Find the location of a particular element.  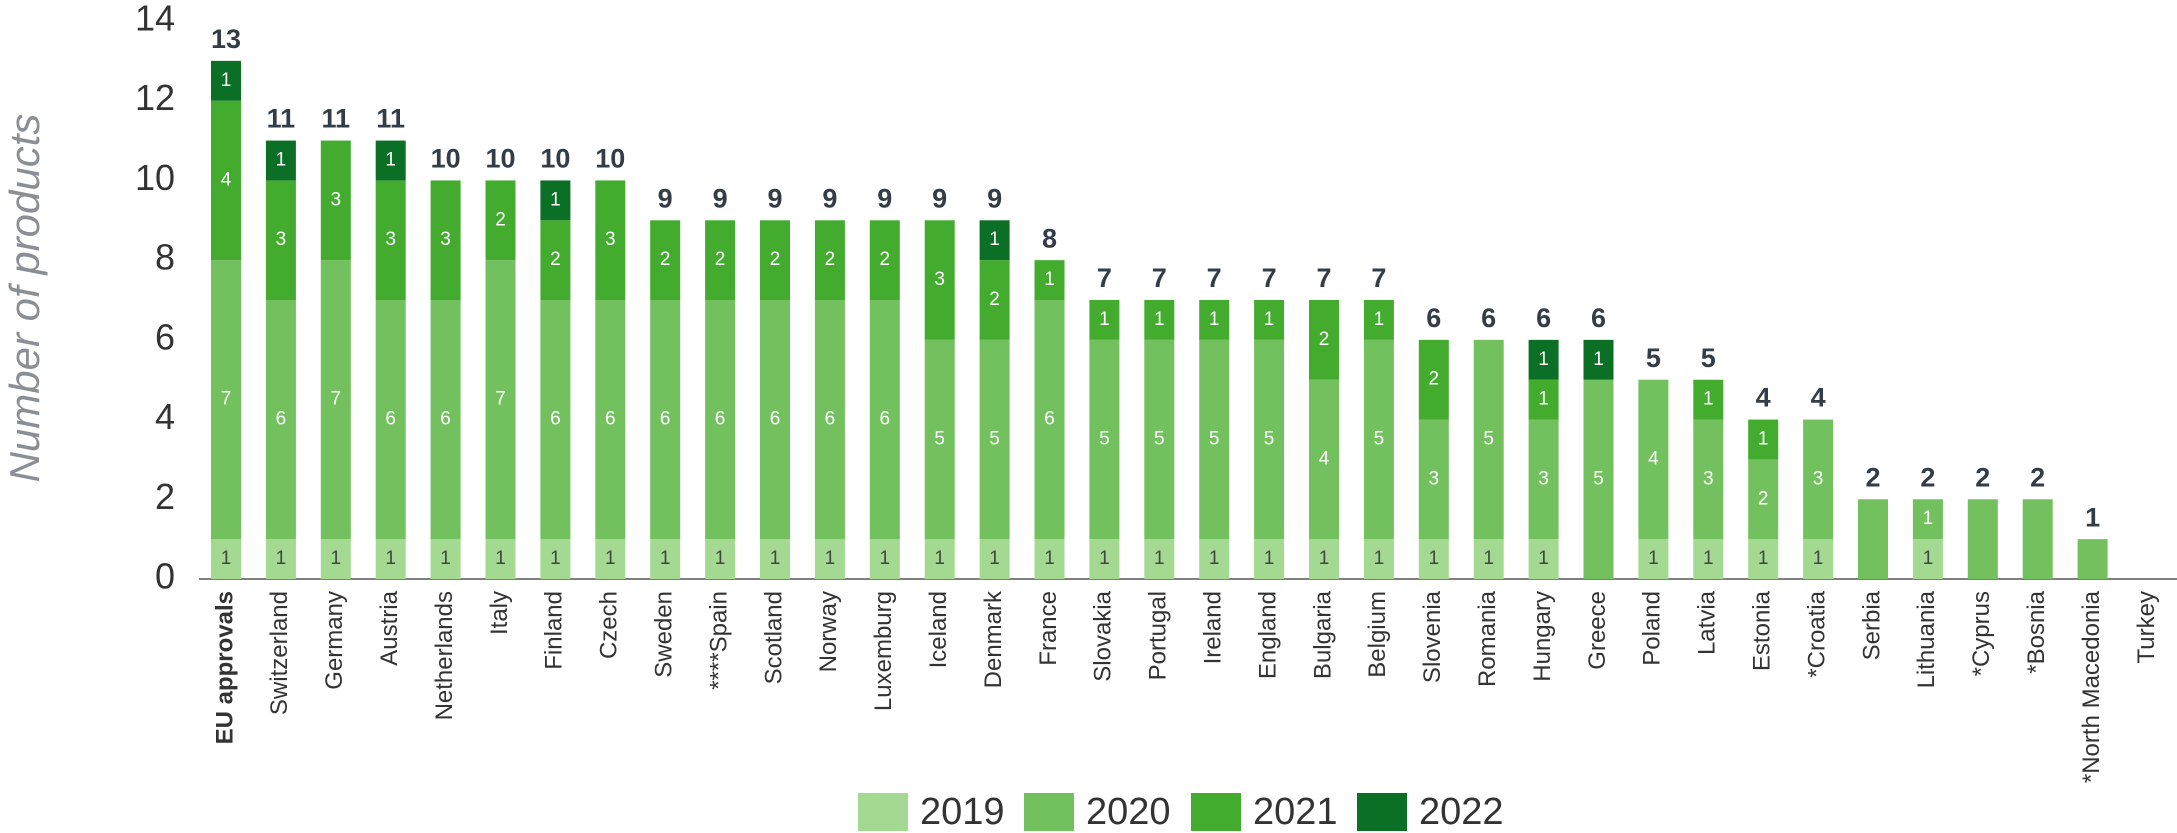

y-axis-label: Number of products is located at coordinates (24, 298).